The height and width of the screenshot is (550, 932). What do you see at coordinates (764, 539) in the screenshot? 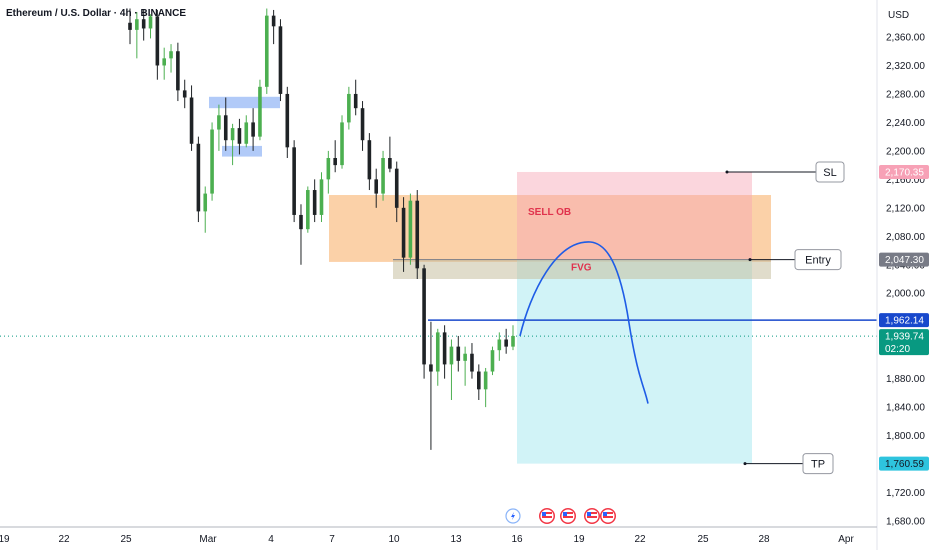
I see `x-tick-label: 28` at bounding box center [764, 539].